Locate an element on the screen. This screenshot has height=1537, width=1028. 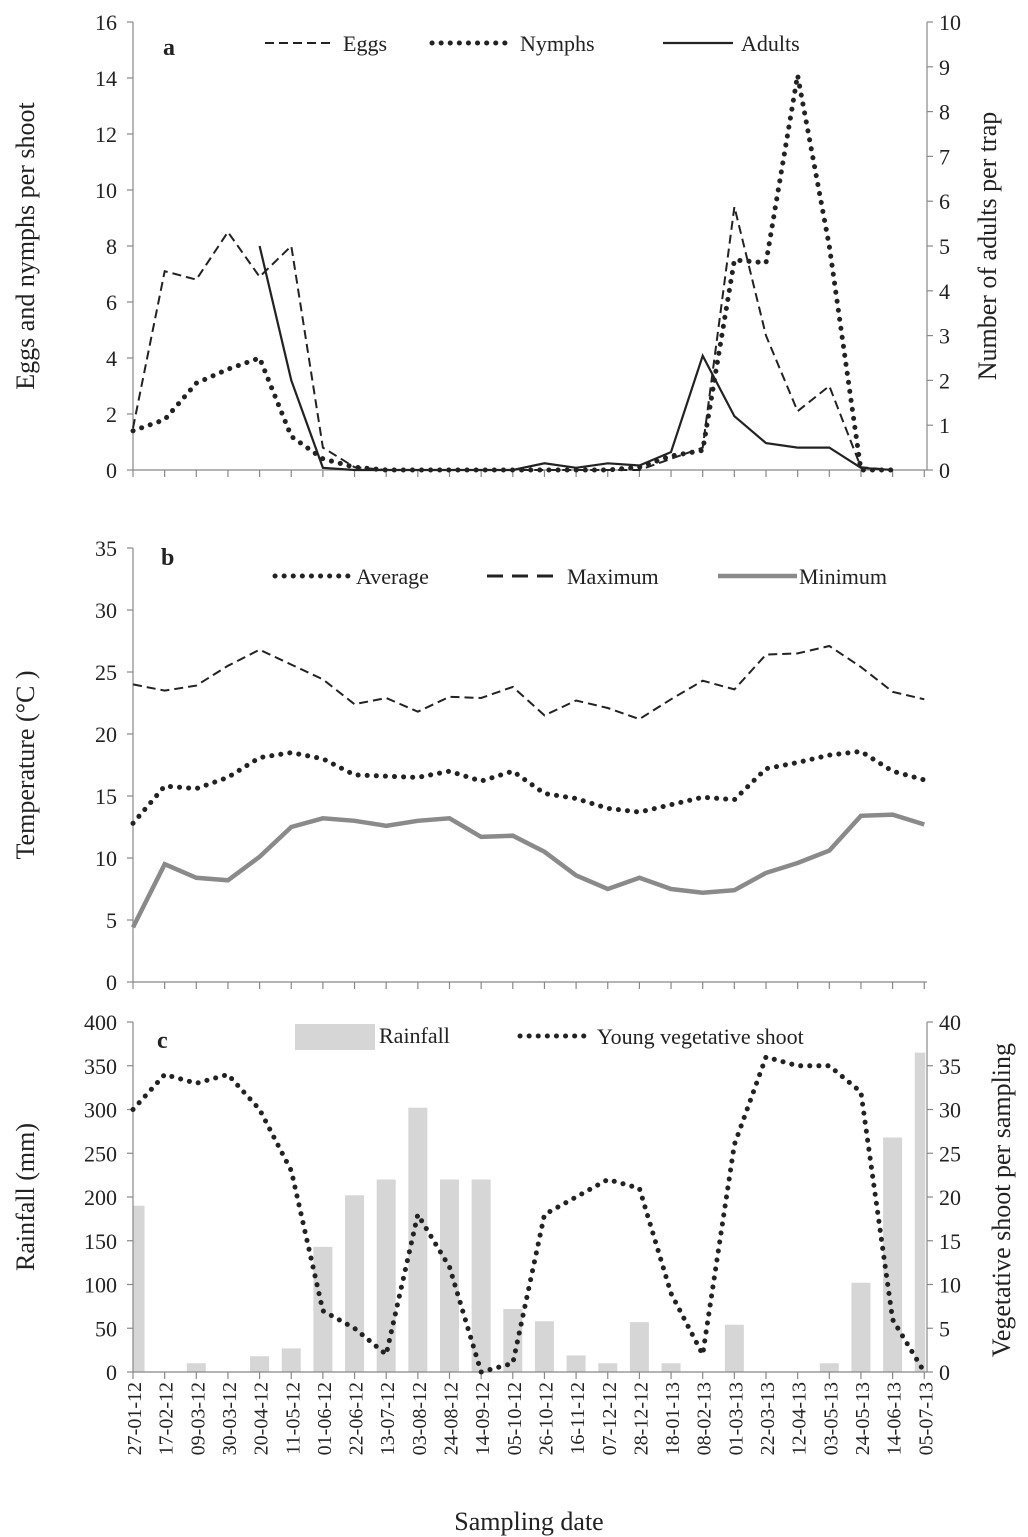
panel-c-y-tick-label: 250 is located at coordinates (100, 1153).